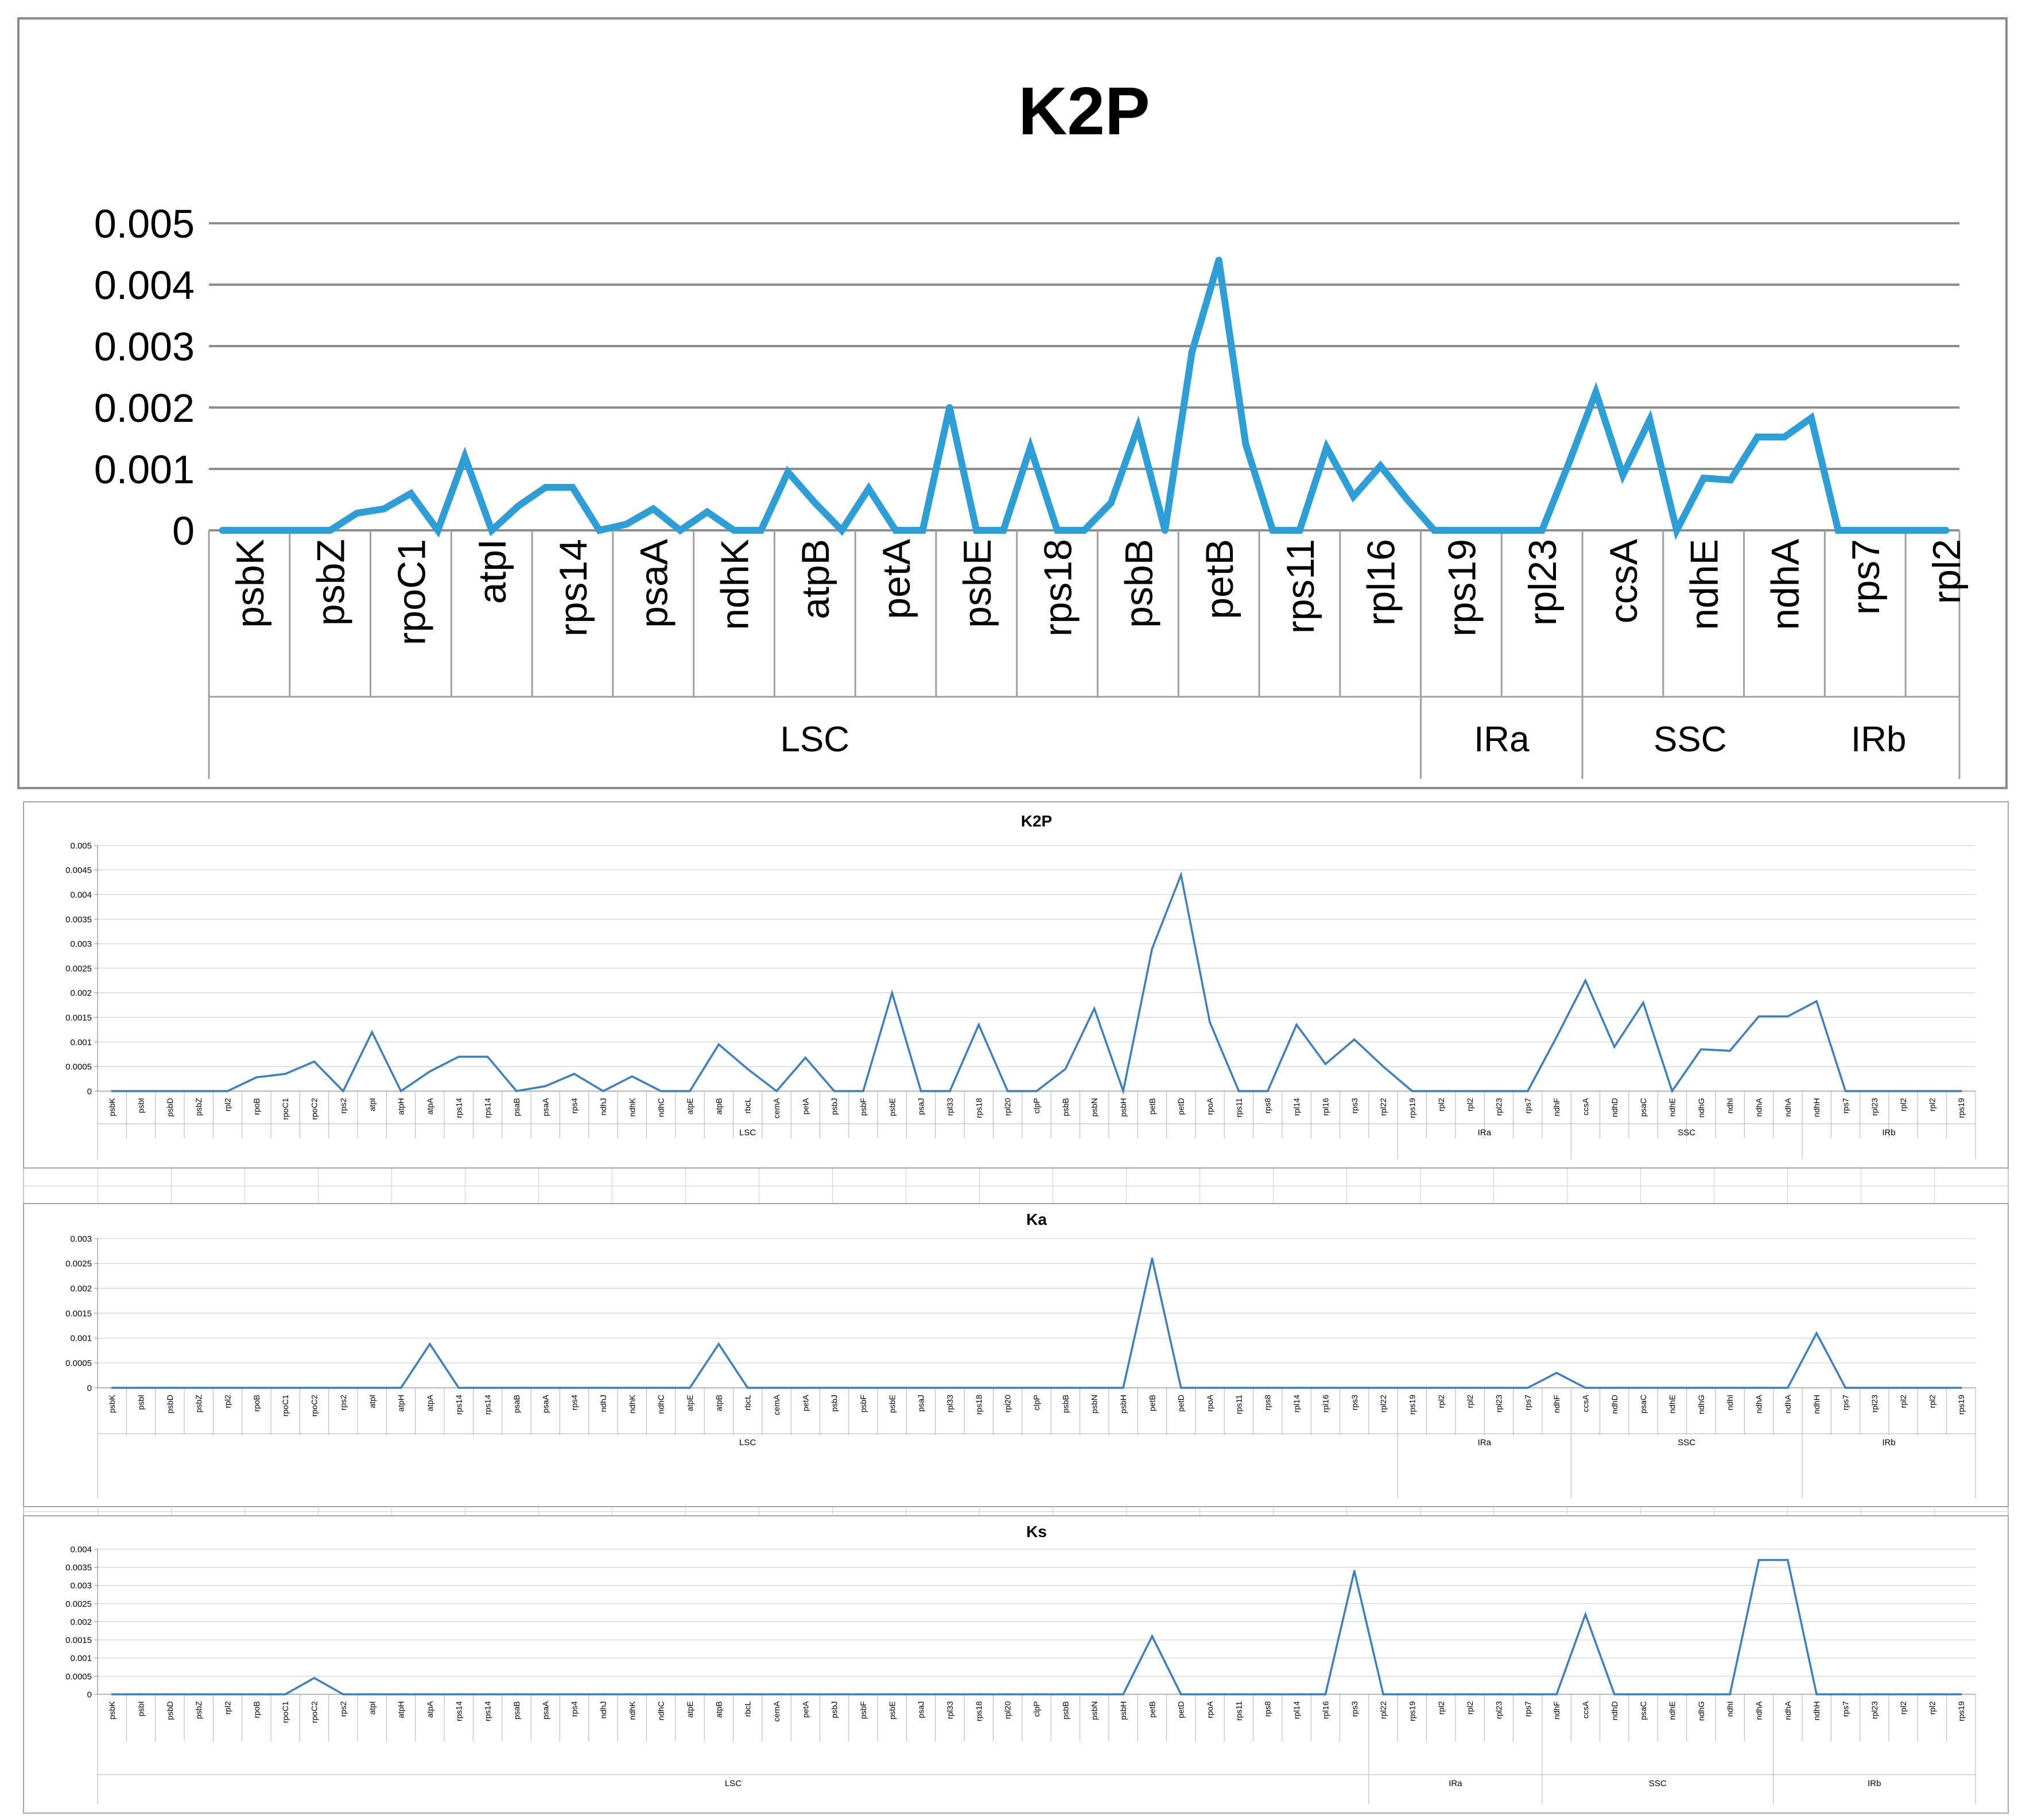 The width and height of the screenshot is (2026, 1820). Describe the element at coordinates (1485, 1133) in the screenshot. I see `region-label: IRa` at that location.